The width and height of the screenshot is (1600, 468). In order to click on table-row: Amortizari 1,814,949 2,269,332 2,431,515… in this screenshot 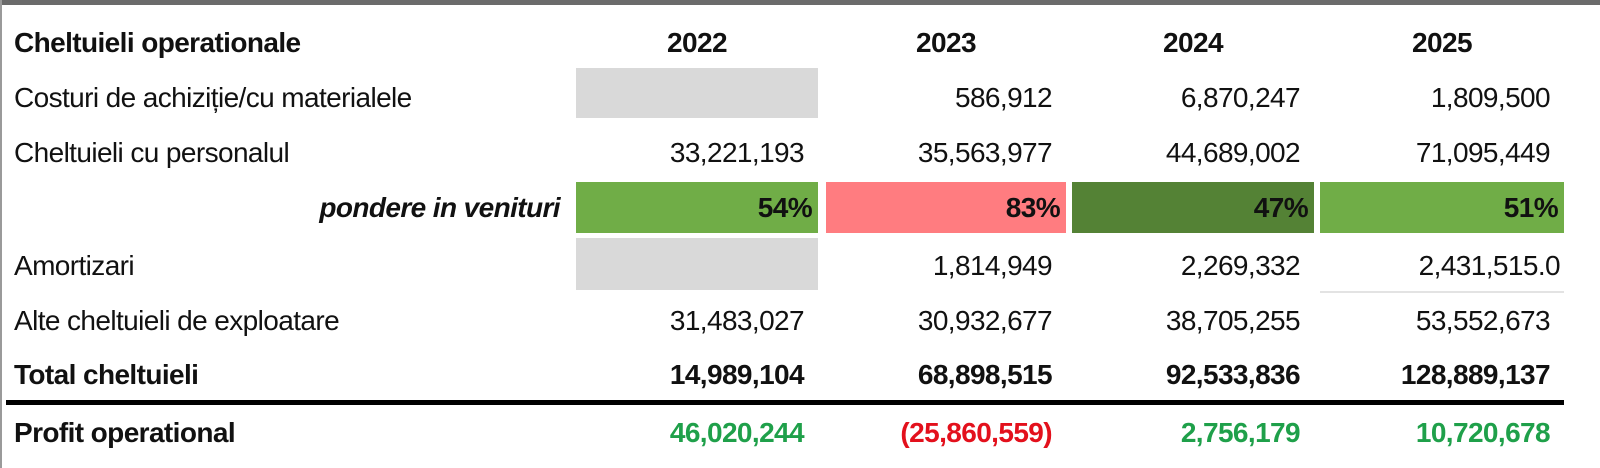, I will do `click(800, 265)`.